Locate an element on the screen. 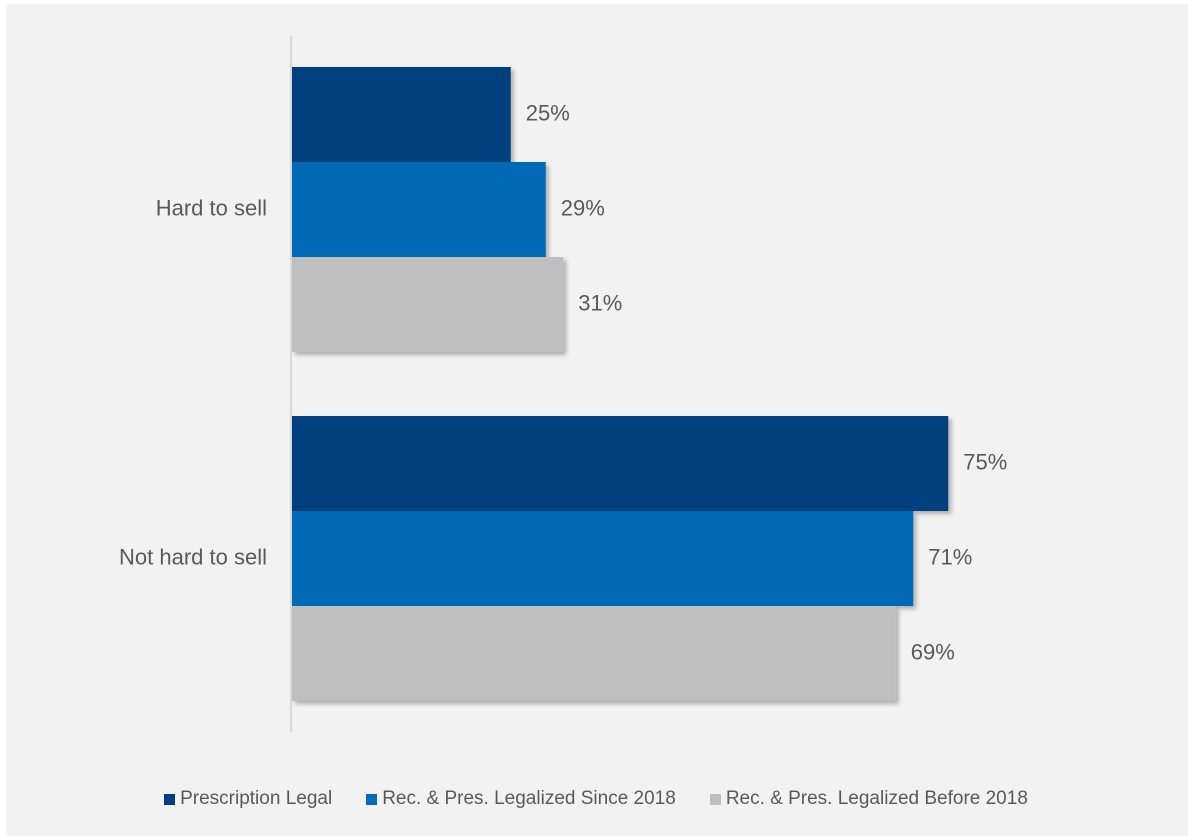  data-label: 71% is located at coordinates (950, 556).